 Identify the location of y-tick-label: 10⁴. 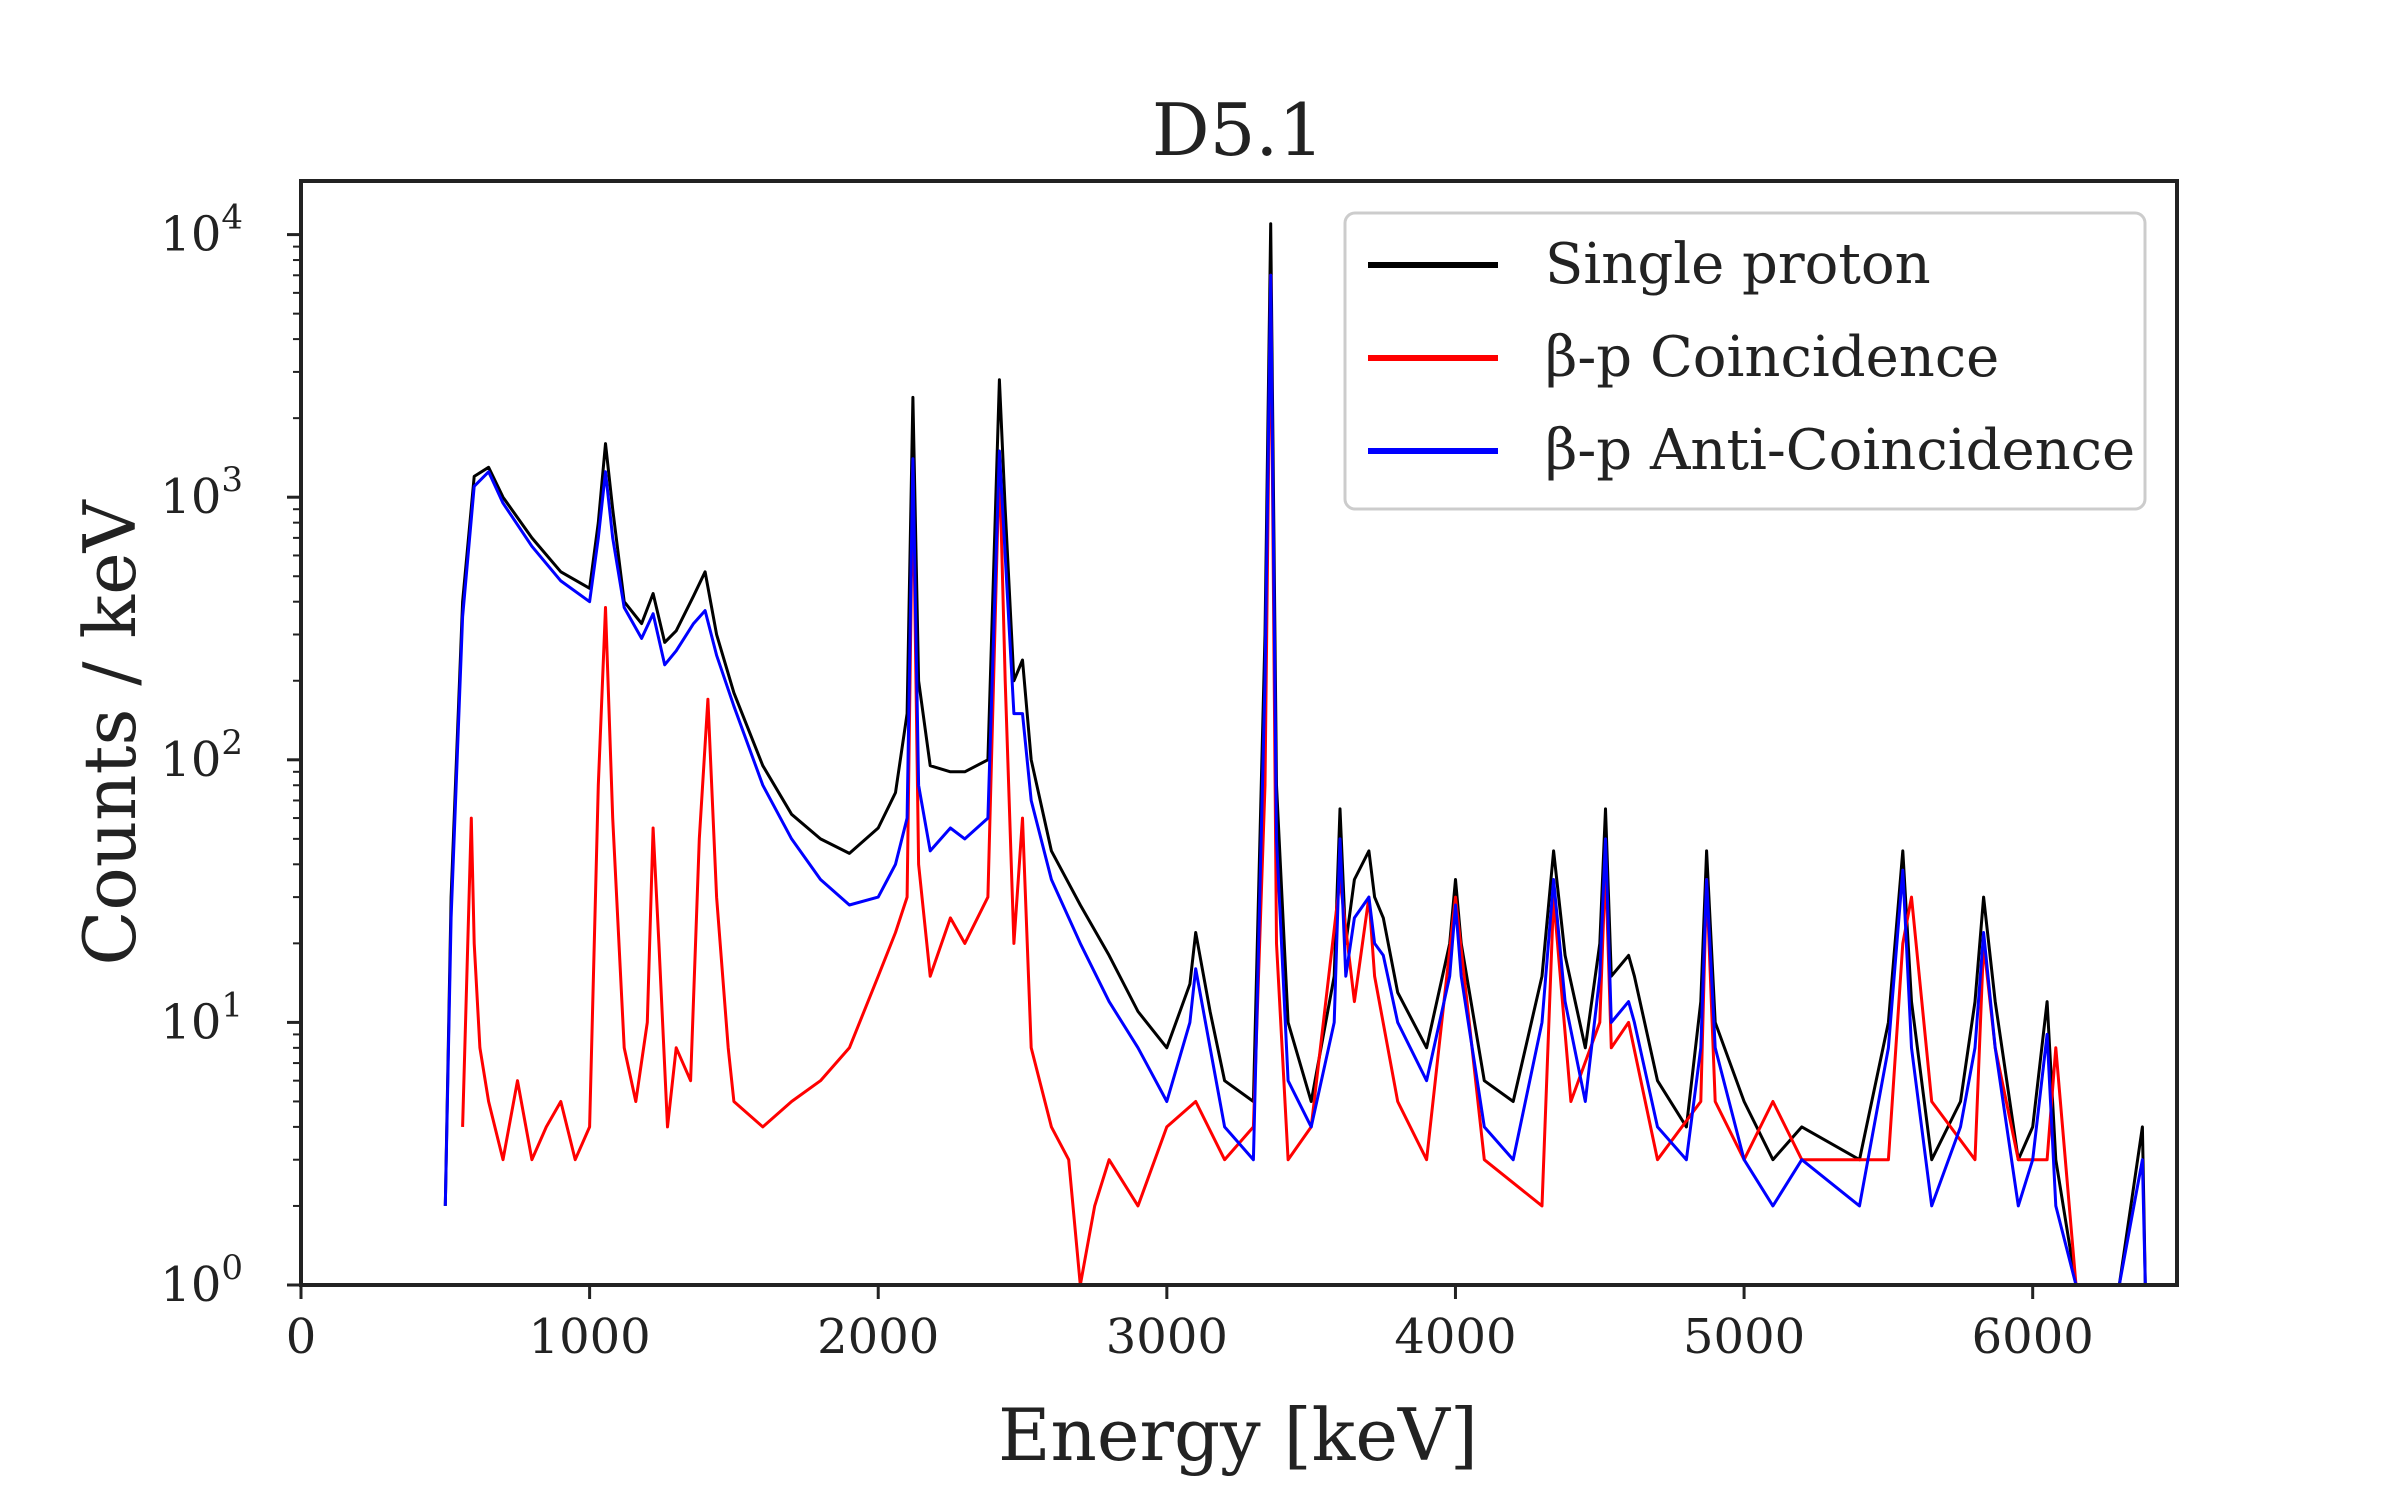
(201, 230).